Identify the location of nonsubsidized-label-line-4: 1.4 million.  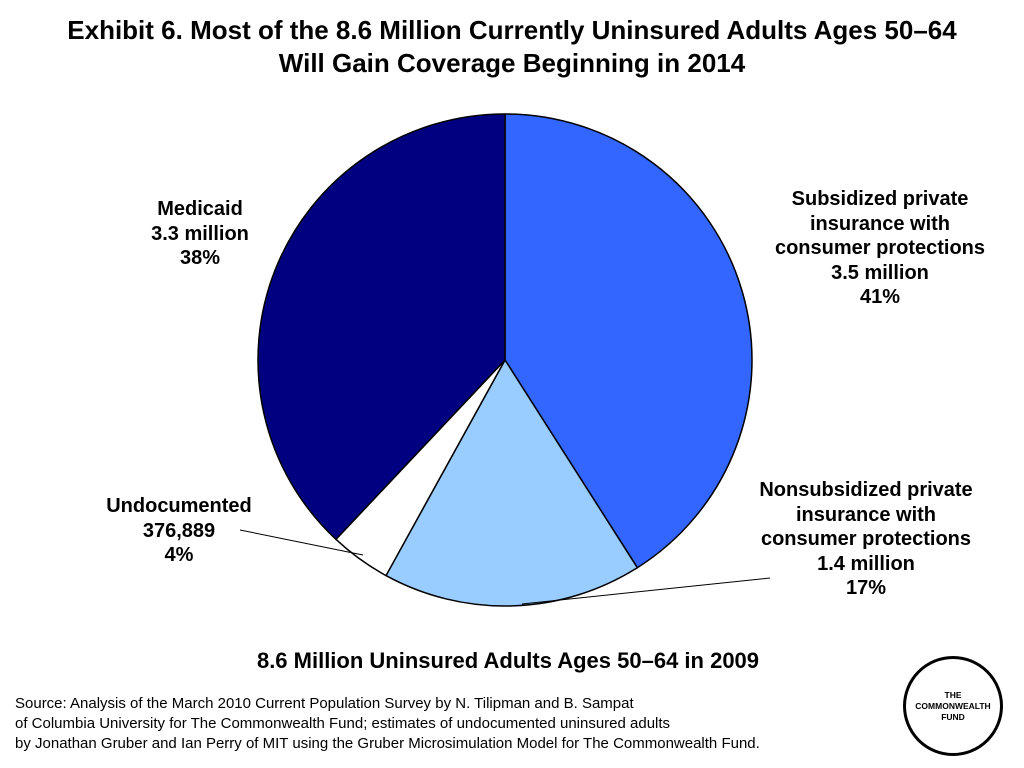
(866, 563).